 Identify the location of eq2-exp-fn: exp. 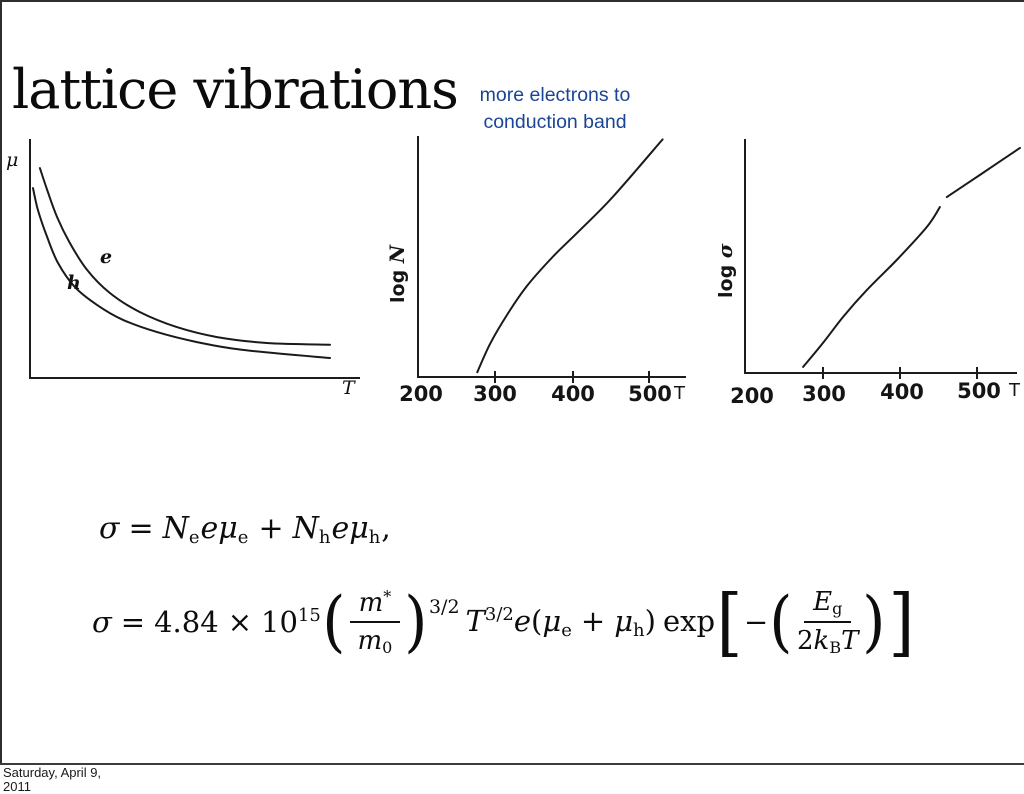
(689, 620).